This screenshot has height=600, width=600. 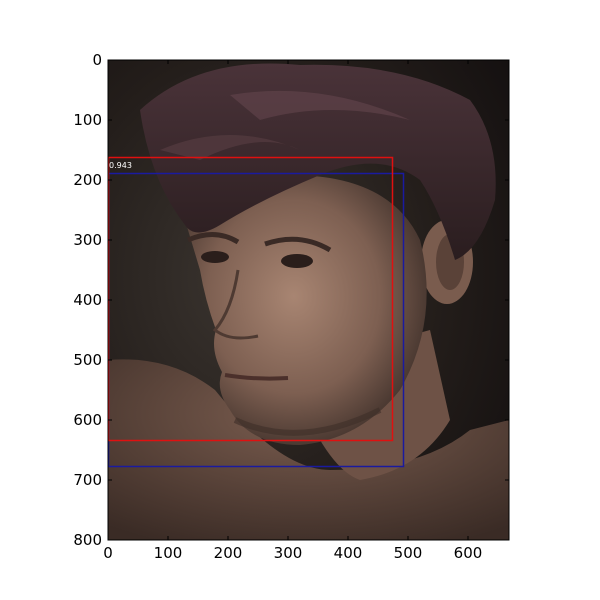 What do you see at coordinates (108, 553) in the screenshot?
I see `x-tick-label: 0` at bounding box center [108, 553].